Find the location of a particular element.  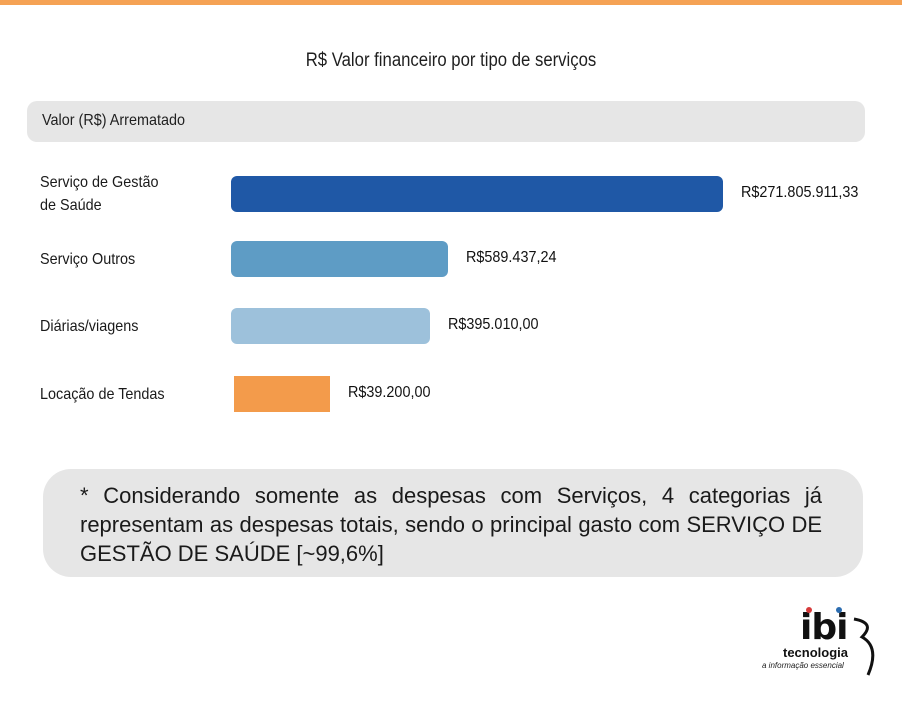

value-label: R$39.200,00 is located at coordinates (389, 392).